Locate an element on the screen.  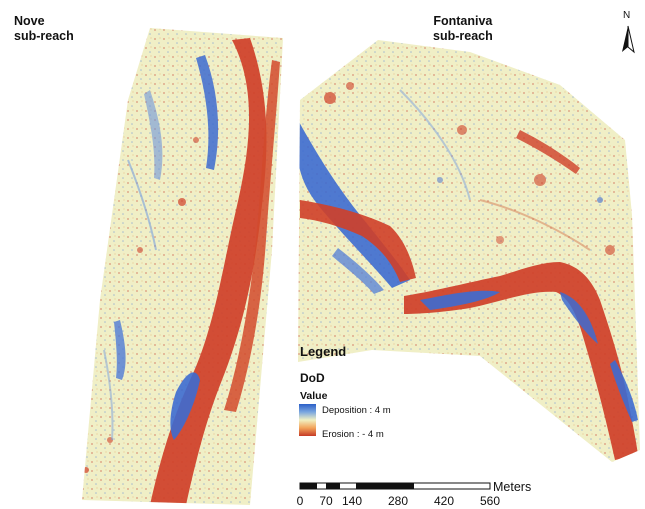
scale-tick-label: 280 is located at coordinates (398, 501).